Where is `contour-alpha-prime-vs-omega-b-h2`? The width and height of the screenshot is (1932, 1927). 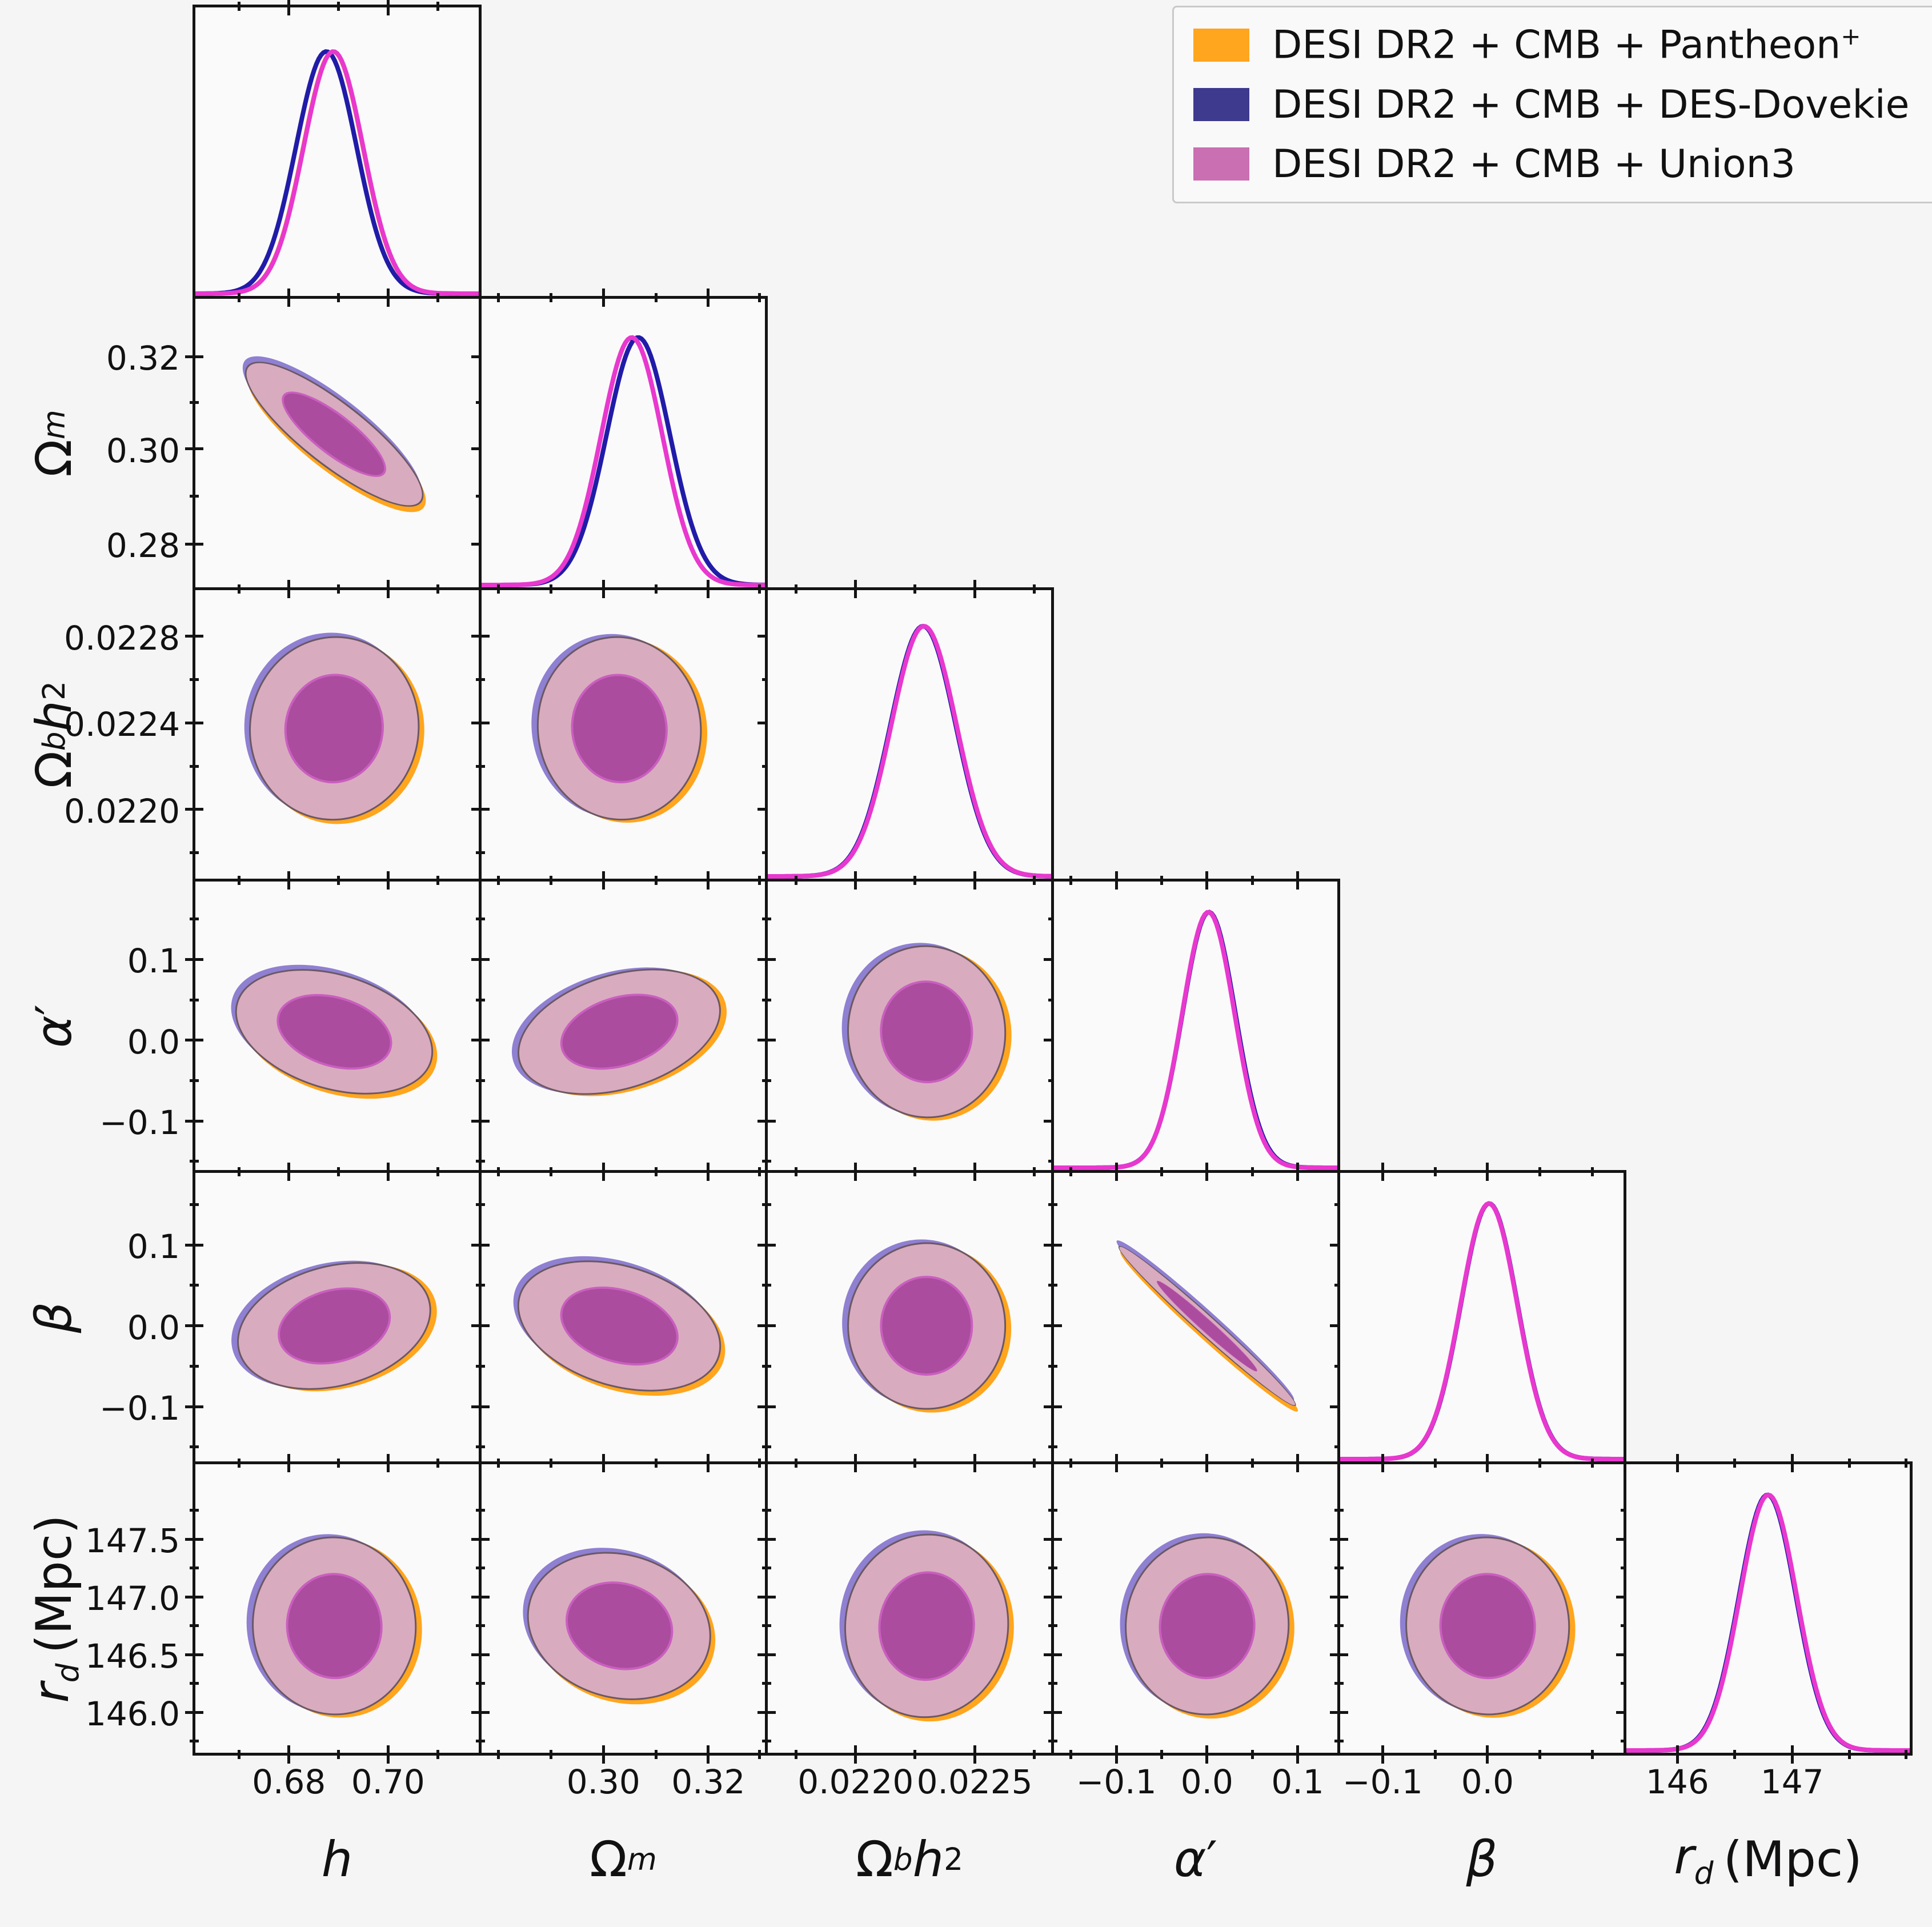
contour-alpha-prime-vs-omega-b-h2 is located at coordinates (926, 1031).